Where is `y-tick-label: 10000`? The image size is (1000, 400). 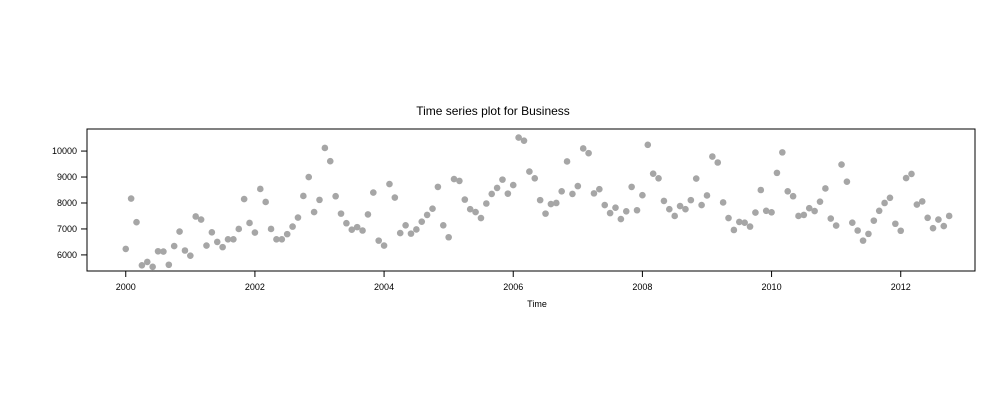
y-tick-label: 10000 is located at coordinates (64, 151).